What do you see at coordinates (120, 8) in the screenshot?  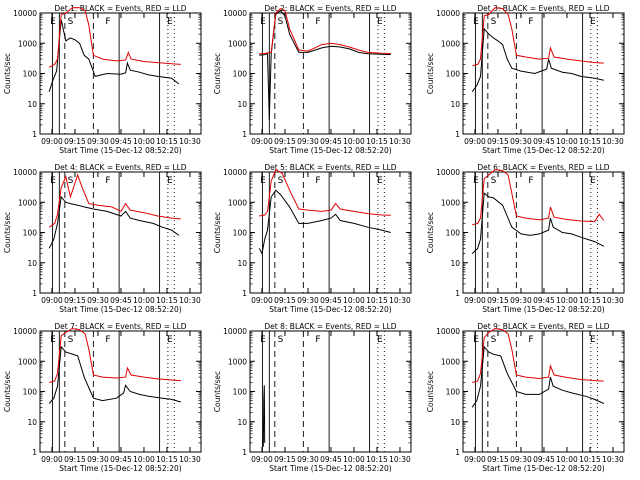 I see `chart-title: Det 1: BLACK = Events, RED = LLD` at bounding box center [120, 8].